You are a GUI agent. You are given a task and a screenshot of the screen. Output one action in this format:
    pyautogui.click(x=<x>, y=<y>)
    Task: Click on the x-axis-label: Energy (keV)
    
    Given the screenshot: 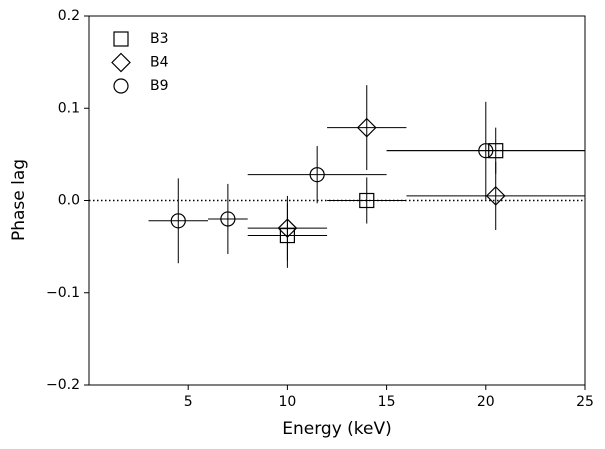 What is the action you would take?
    pyautogui.click(x=337, y=429)
    